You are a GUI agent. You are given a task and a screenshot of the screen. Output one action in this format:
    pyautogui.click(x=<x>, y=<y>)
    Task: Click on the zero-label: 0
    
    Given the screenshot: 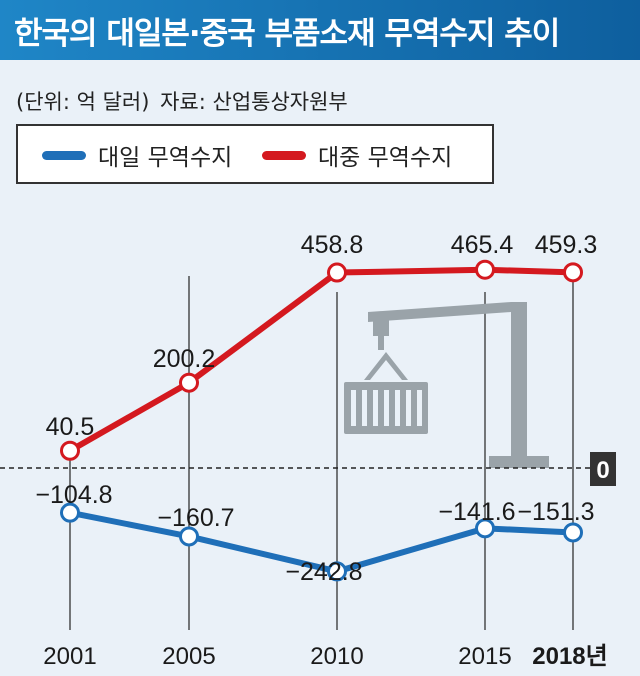 What is the action you would take?
    pyautogui.click(x=602, y=470)
    